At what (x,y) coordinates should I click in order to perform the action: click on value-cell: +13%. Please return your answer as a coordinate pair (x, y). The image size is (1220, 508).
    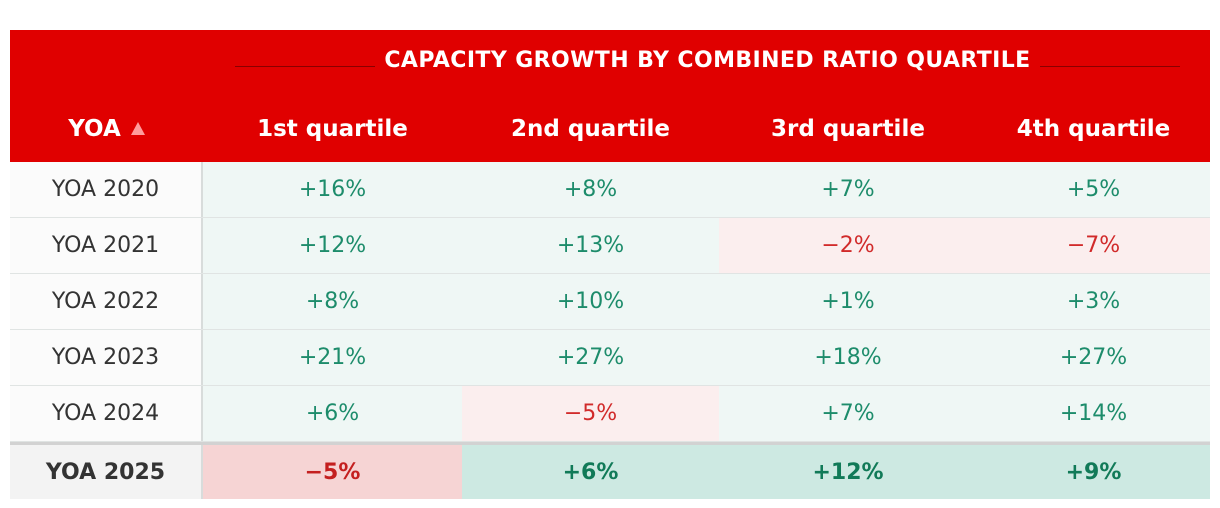
    Looking at the image, I should click on (590, 245).